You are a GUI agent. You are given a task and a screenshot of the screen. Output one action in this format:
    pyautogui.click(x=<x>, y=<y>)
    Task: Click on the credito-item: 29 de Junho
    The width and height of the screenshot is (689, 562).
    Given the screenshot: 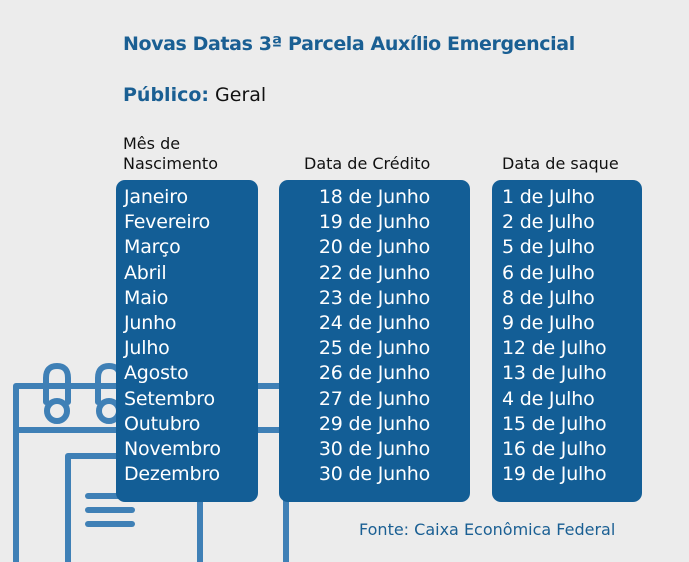 What is the action you would take?
    pyautogui.click(x=374, y=423)
    